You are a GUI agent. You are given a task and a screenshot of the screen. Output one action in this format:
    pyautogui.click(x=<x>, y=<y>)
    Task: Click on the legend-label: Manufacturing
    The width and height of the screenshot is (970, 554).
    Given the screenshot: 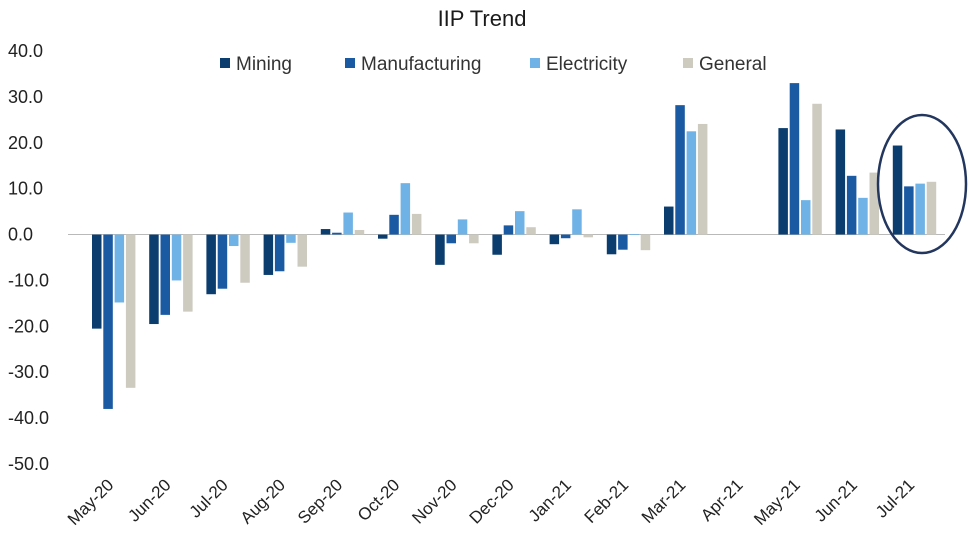 What is the action you would take?
    pyautogui.click(x=421, y=64)
    